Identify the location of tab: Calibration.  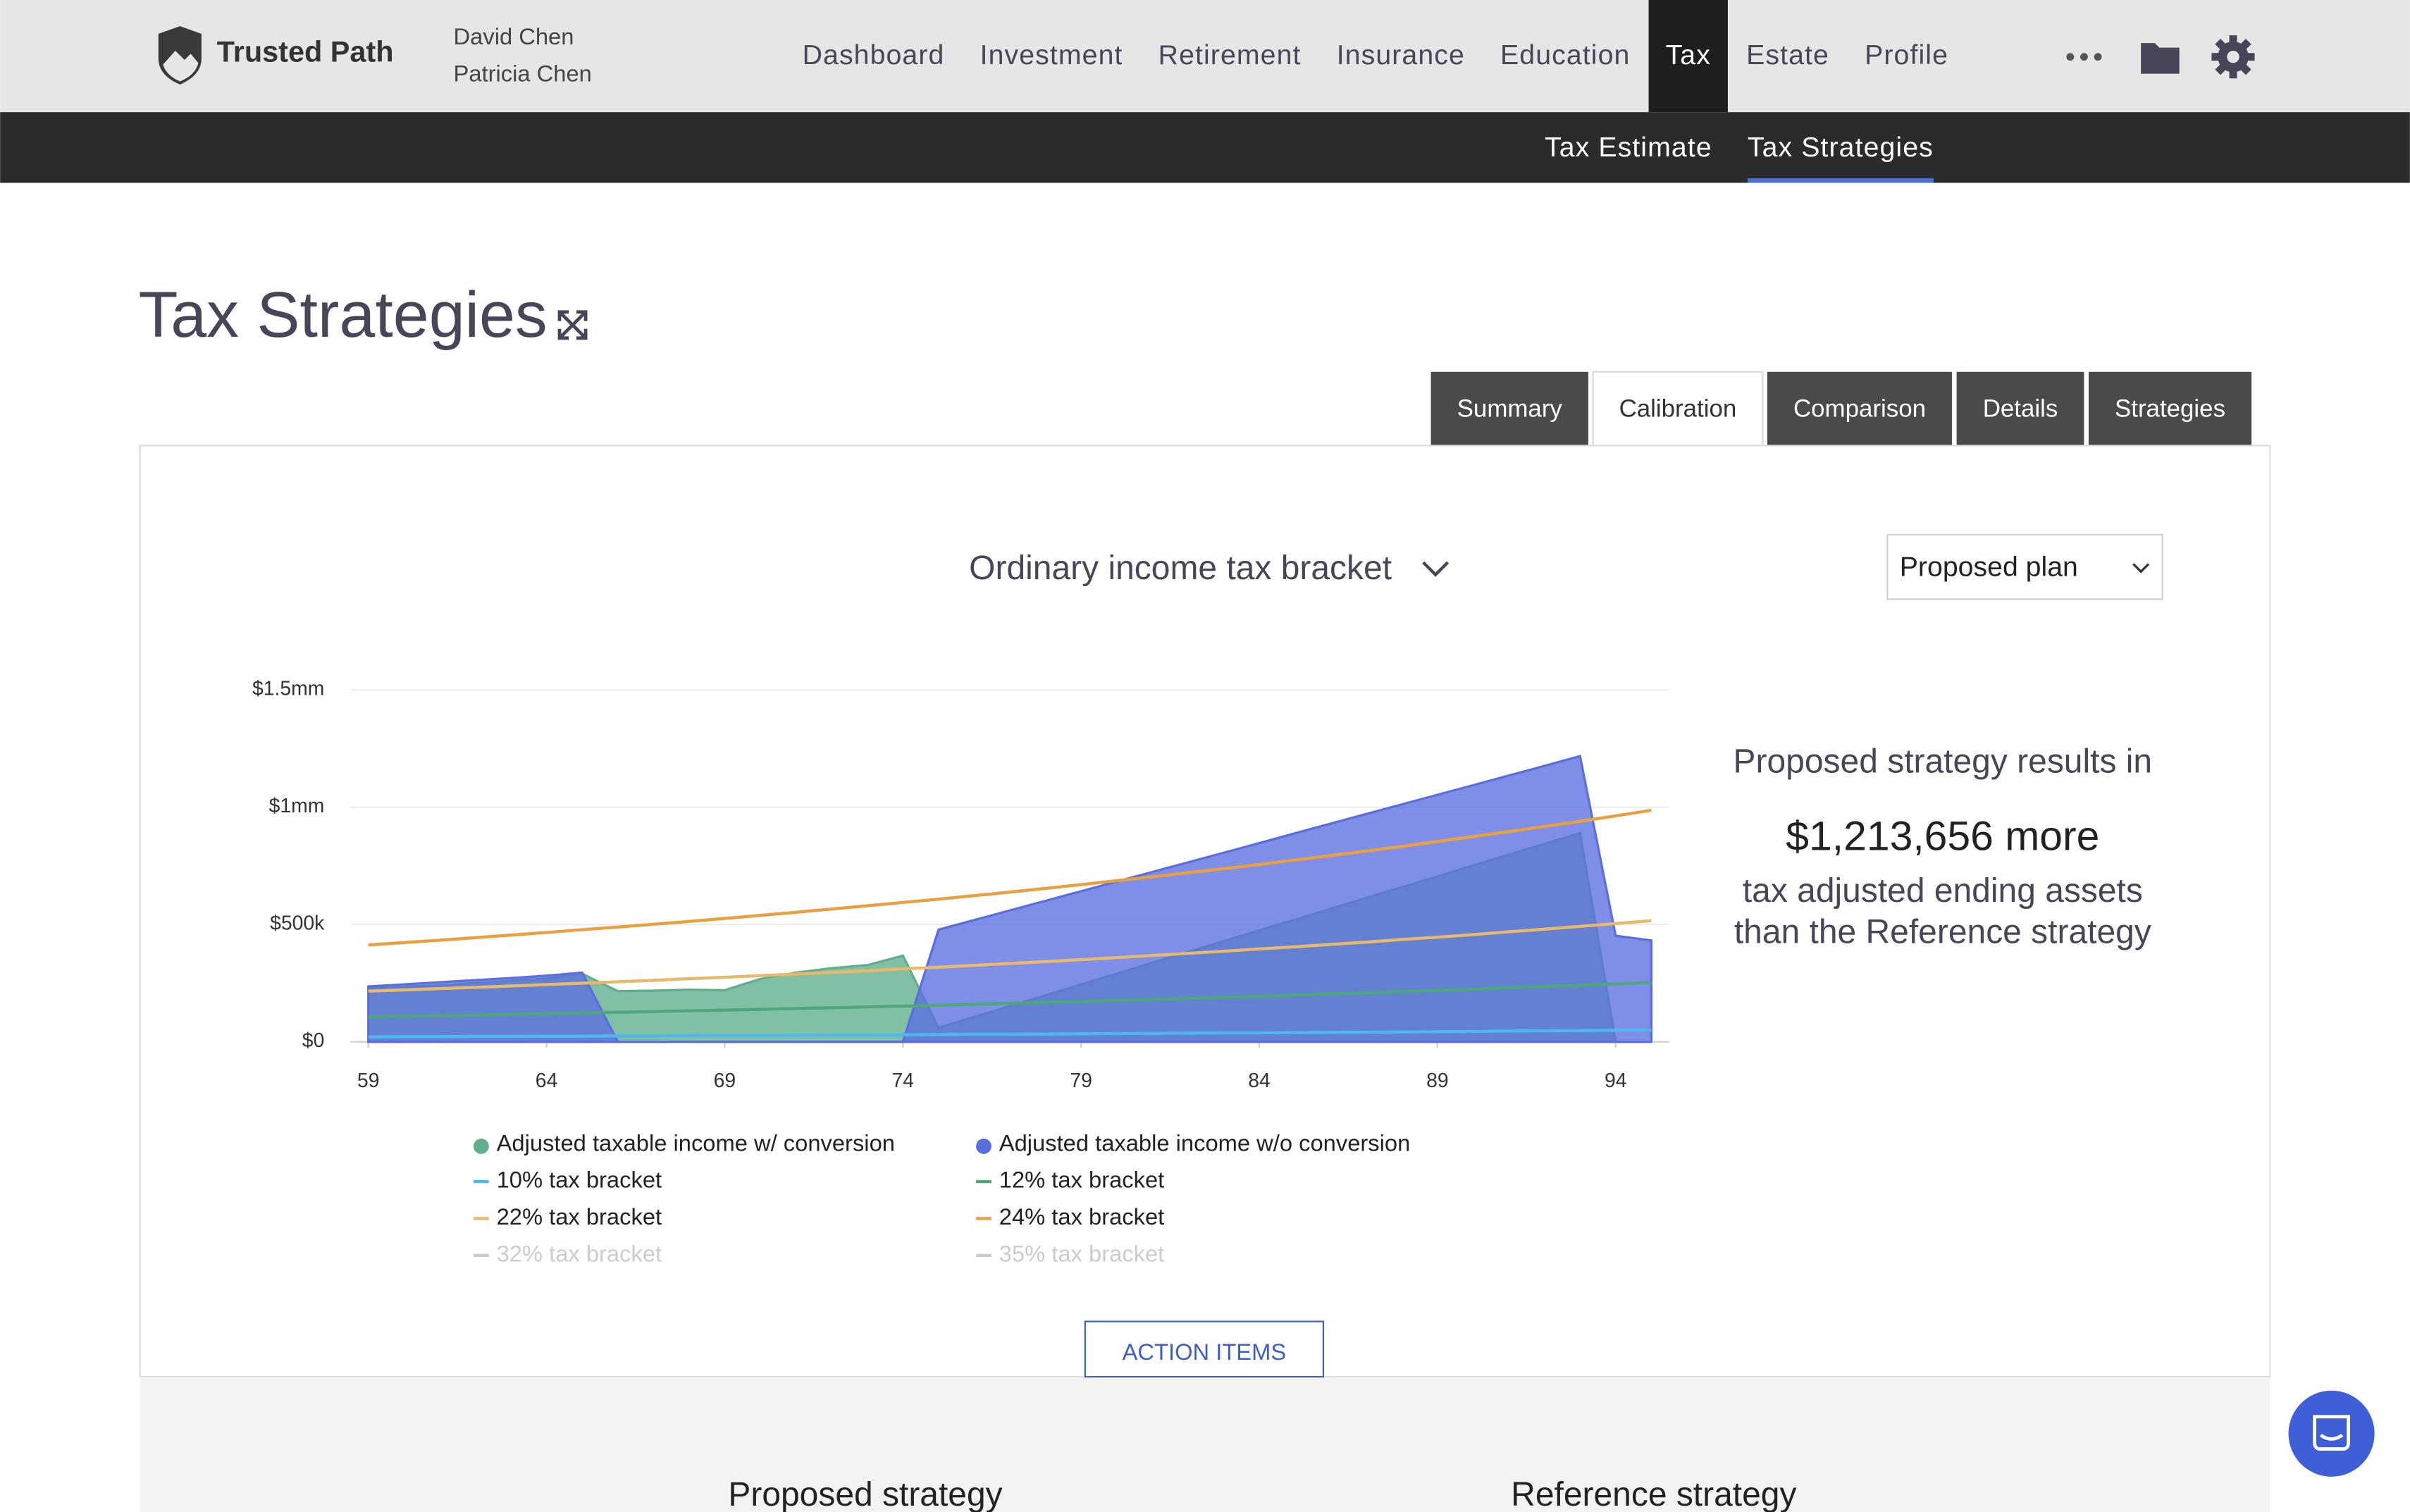
(1678, 409).